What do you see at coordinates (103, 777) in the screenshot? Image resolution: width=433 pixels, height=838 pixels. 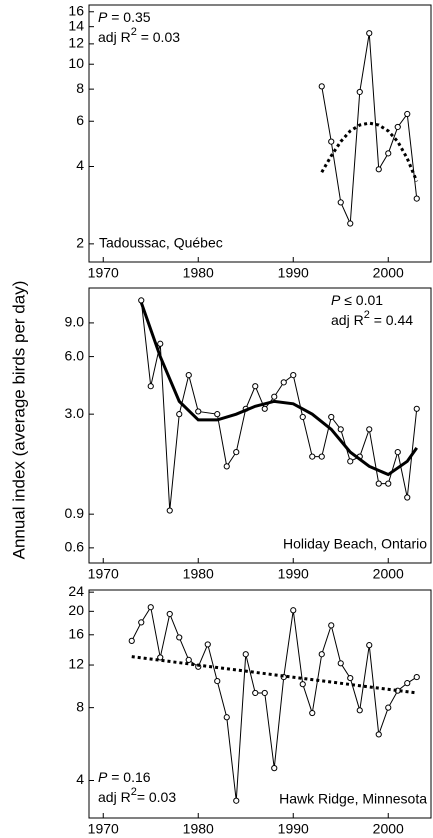 I see `annotation-part: P` at bounding box center [103, 777].